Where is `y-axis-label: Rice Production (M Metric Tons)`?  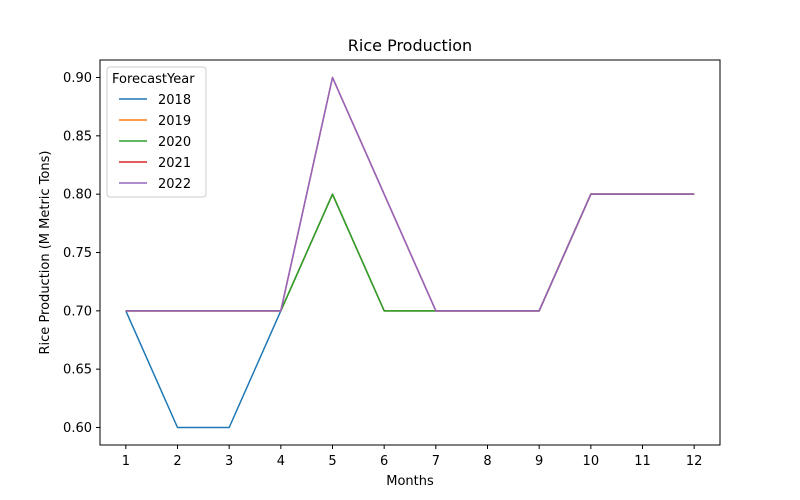 y-axis-label: Rice Production (M Metric Tons) is located at coordinates (45, 253).